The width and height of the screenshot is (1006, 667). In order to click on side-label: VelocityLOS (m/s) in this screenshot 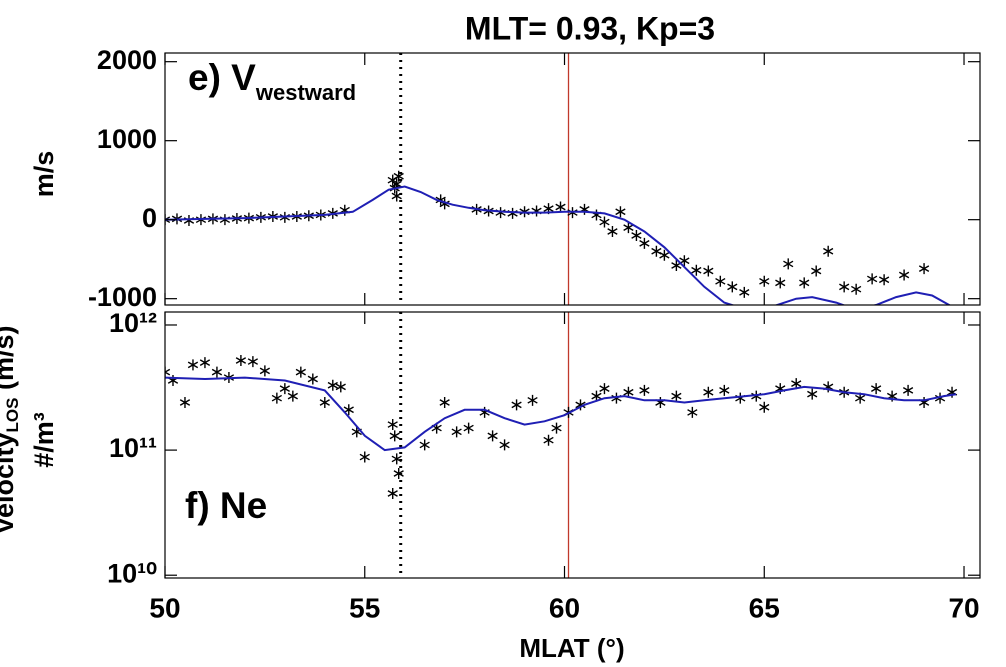, I will do `click(11, 429)`.